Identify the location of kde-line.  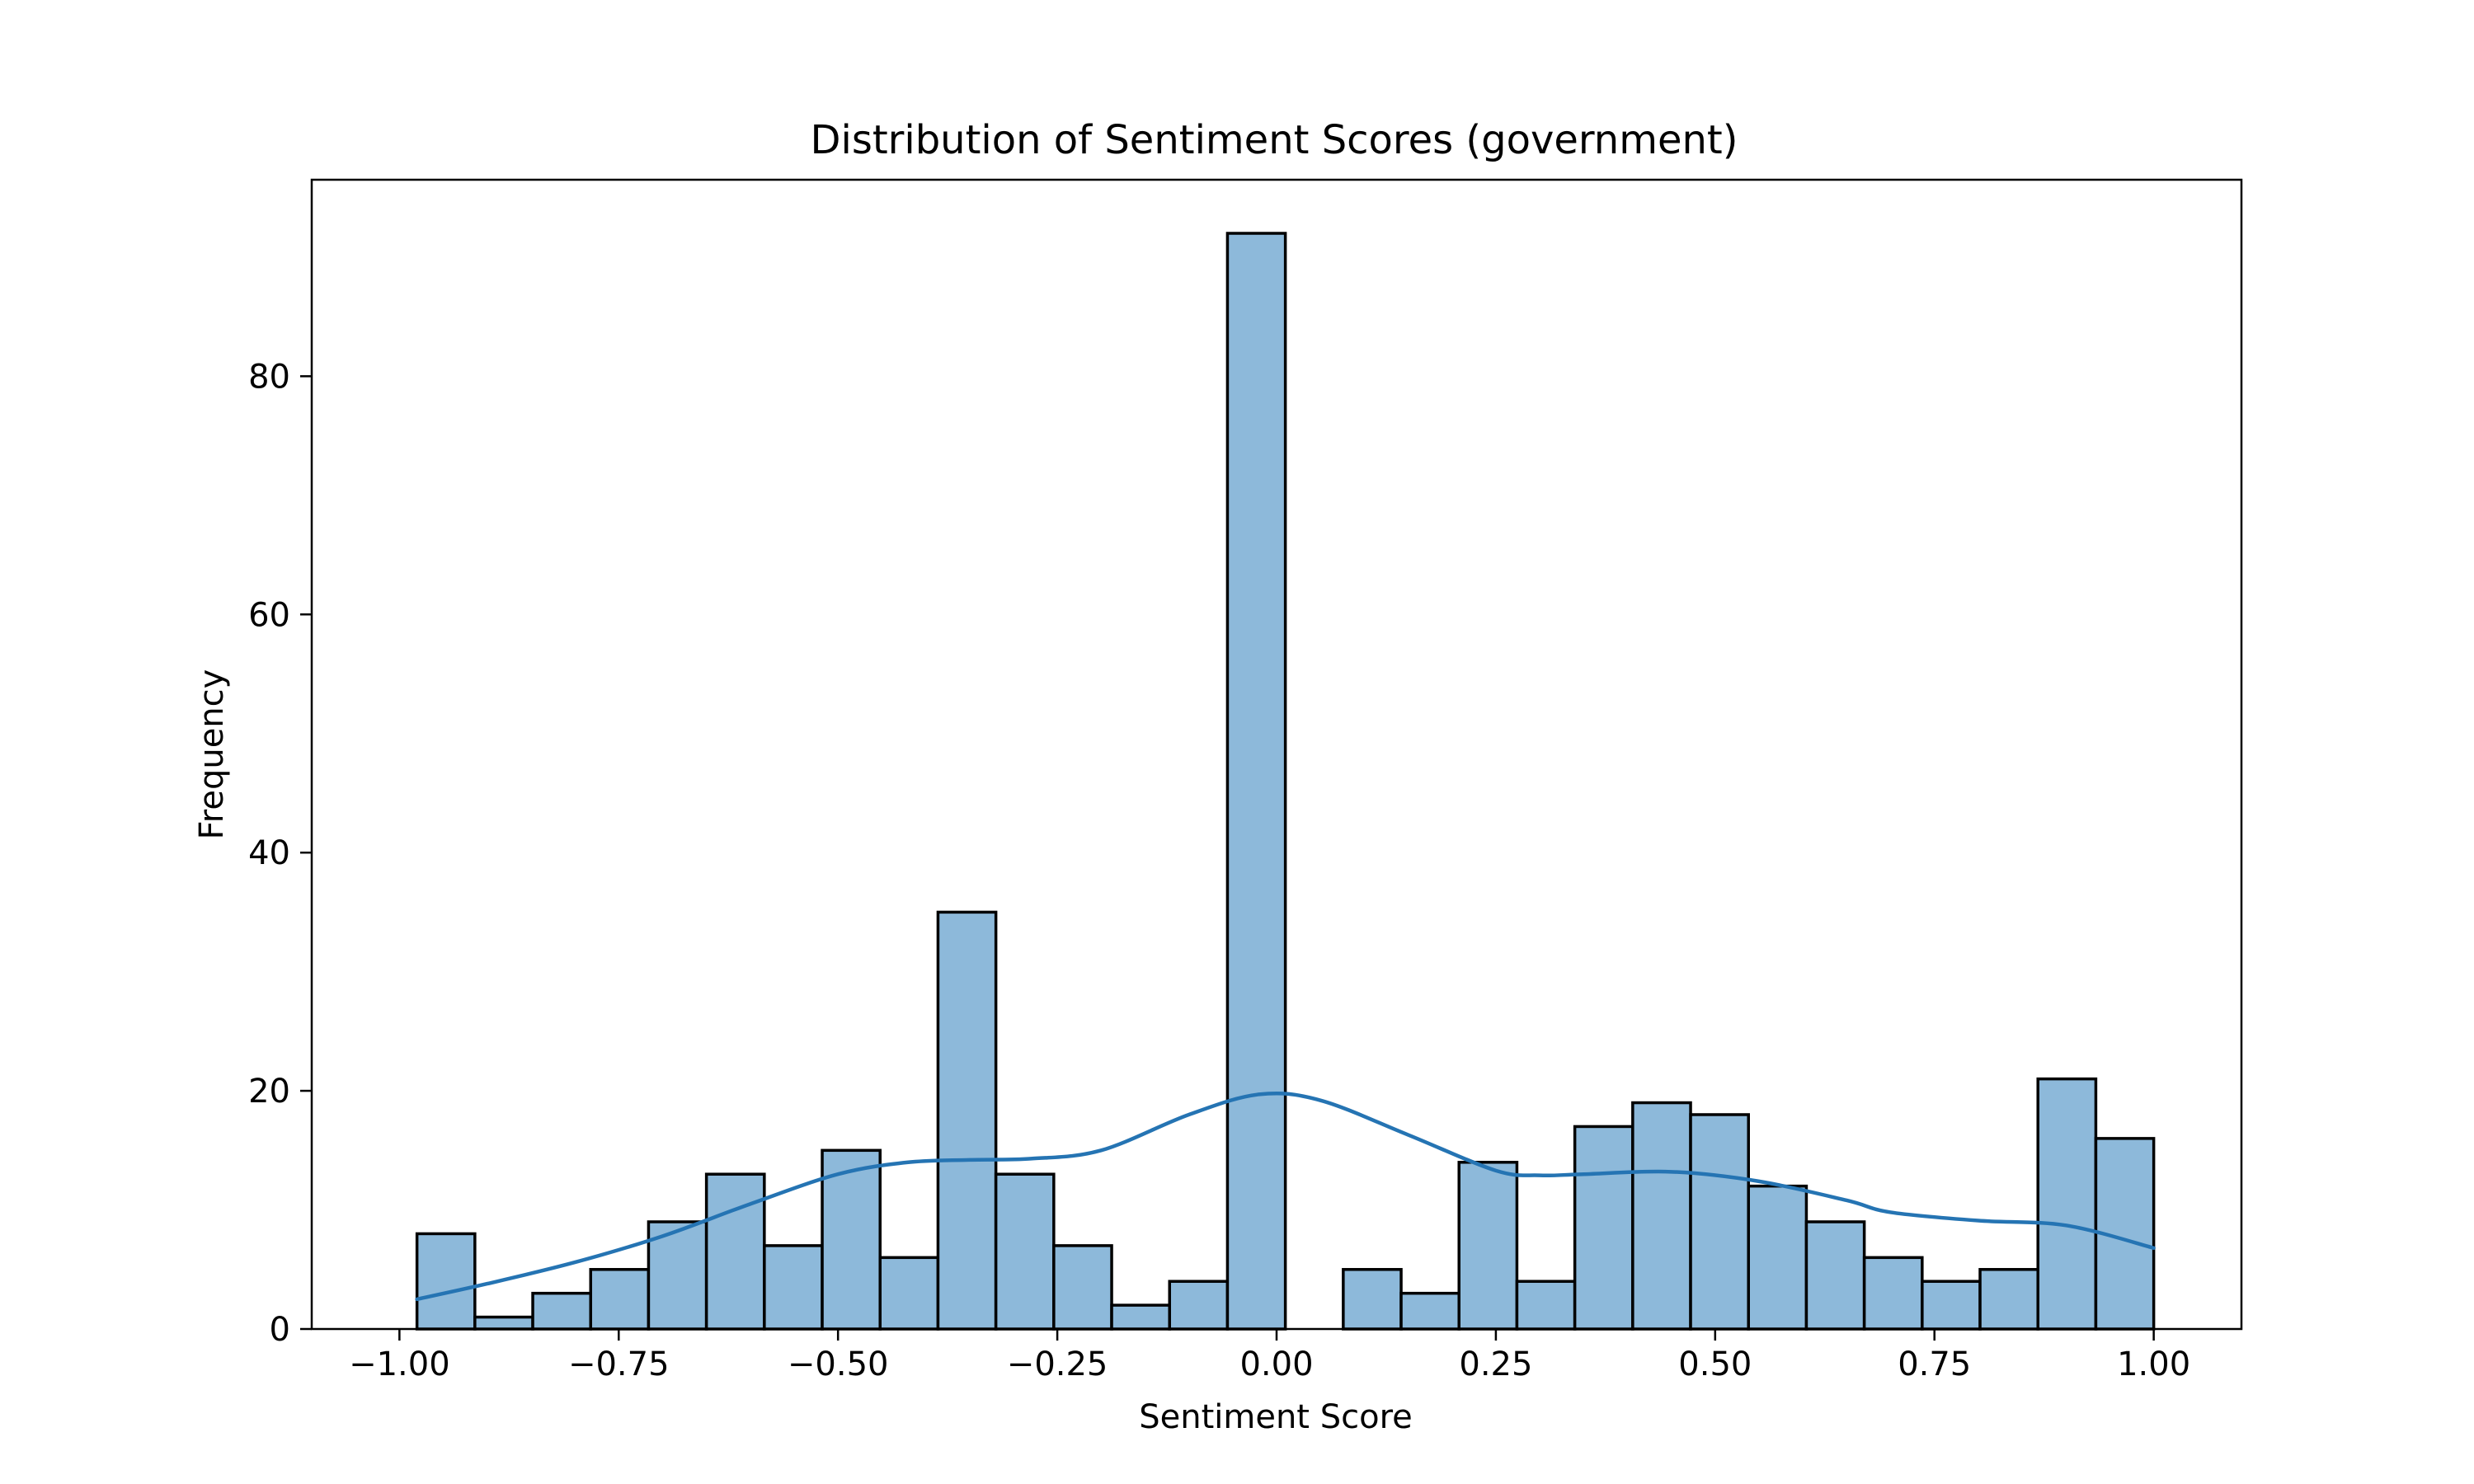
(1285, 1196).